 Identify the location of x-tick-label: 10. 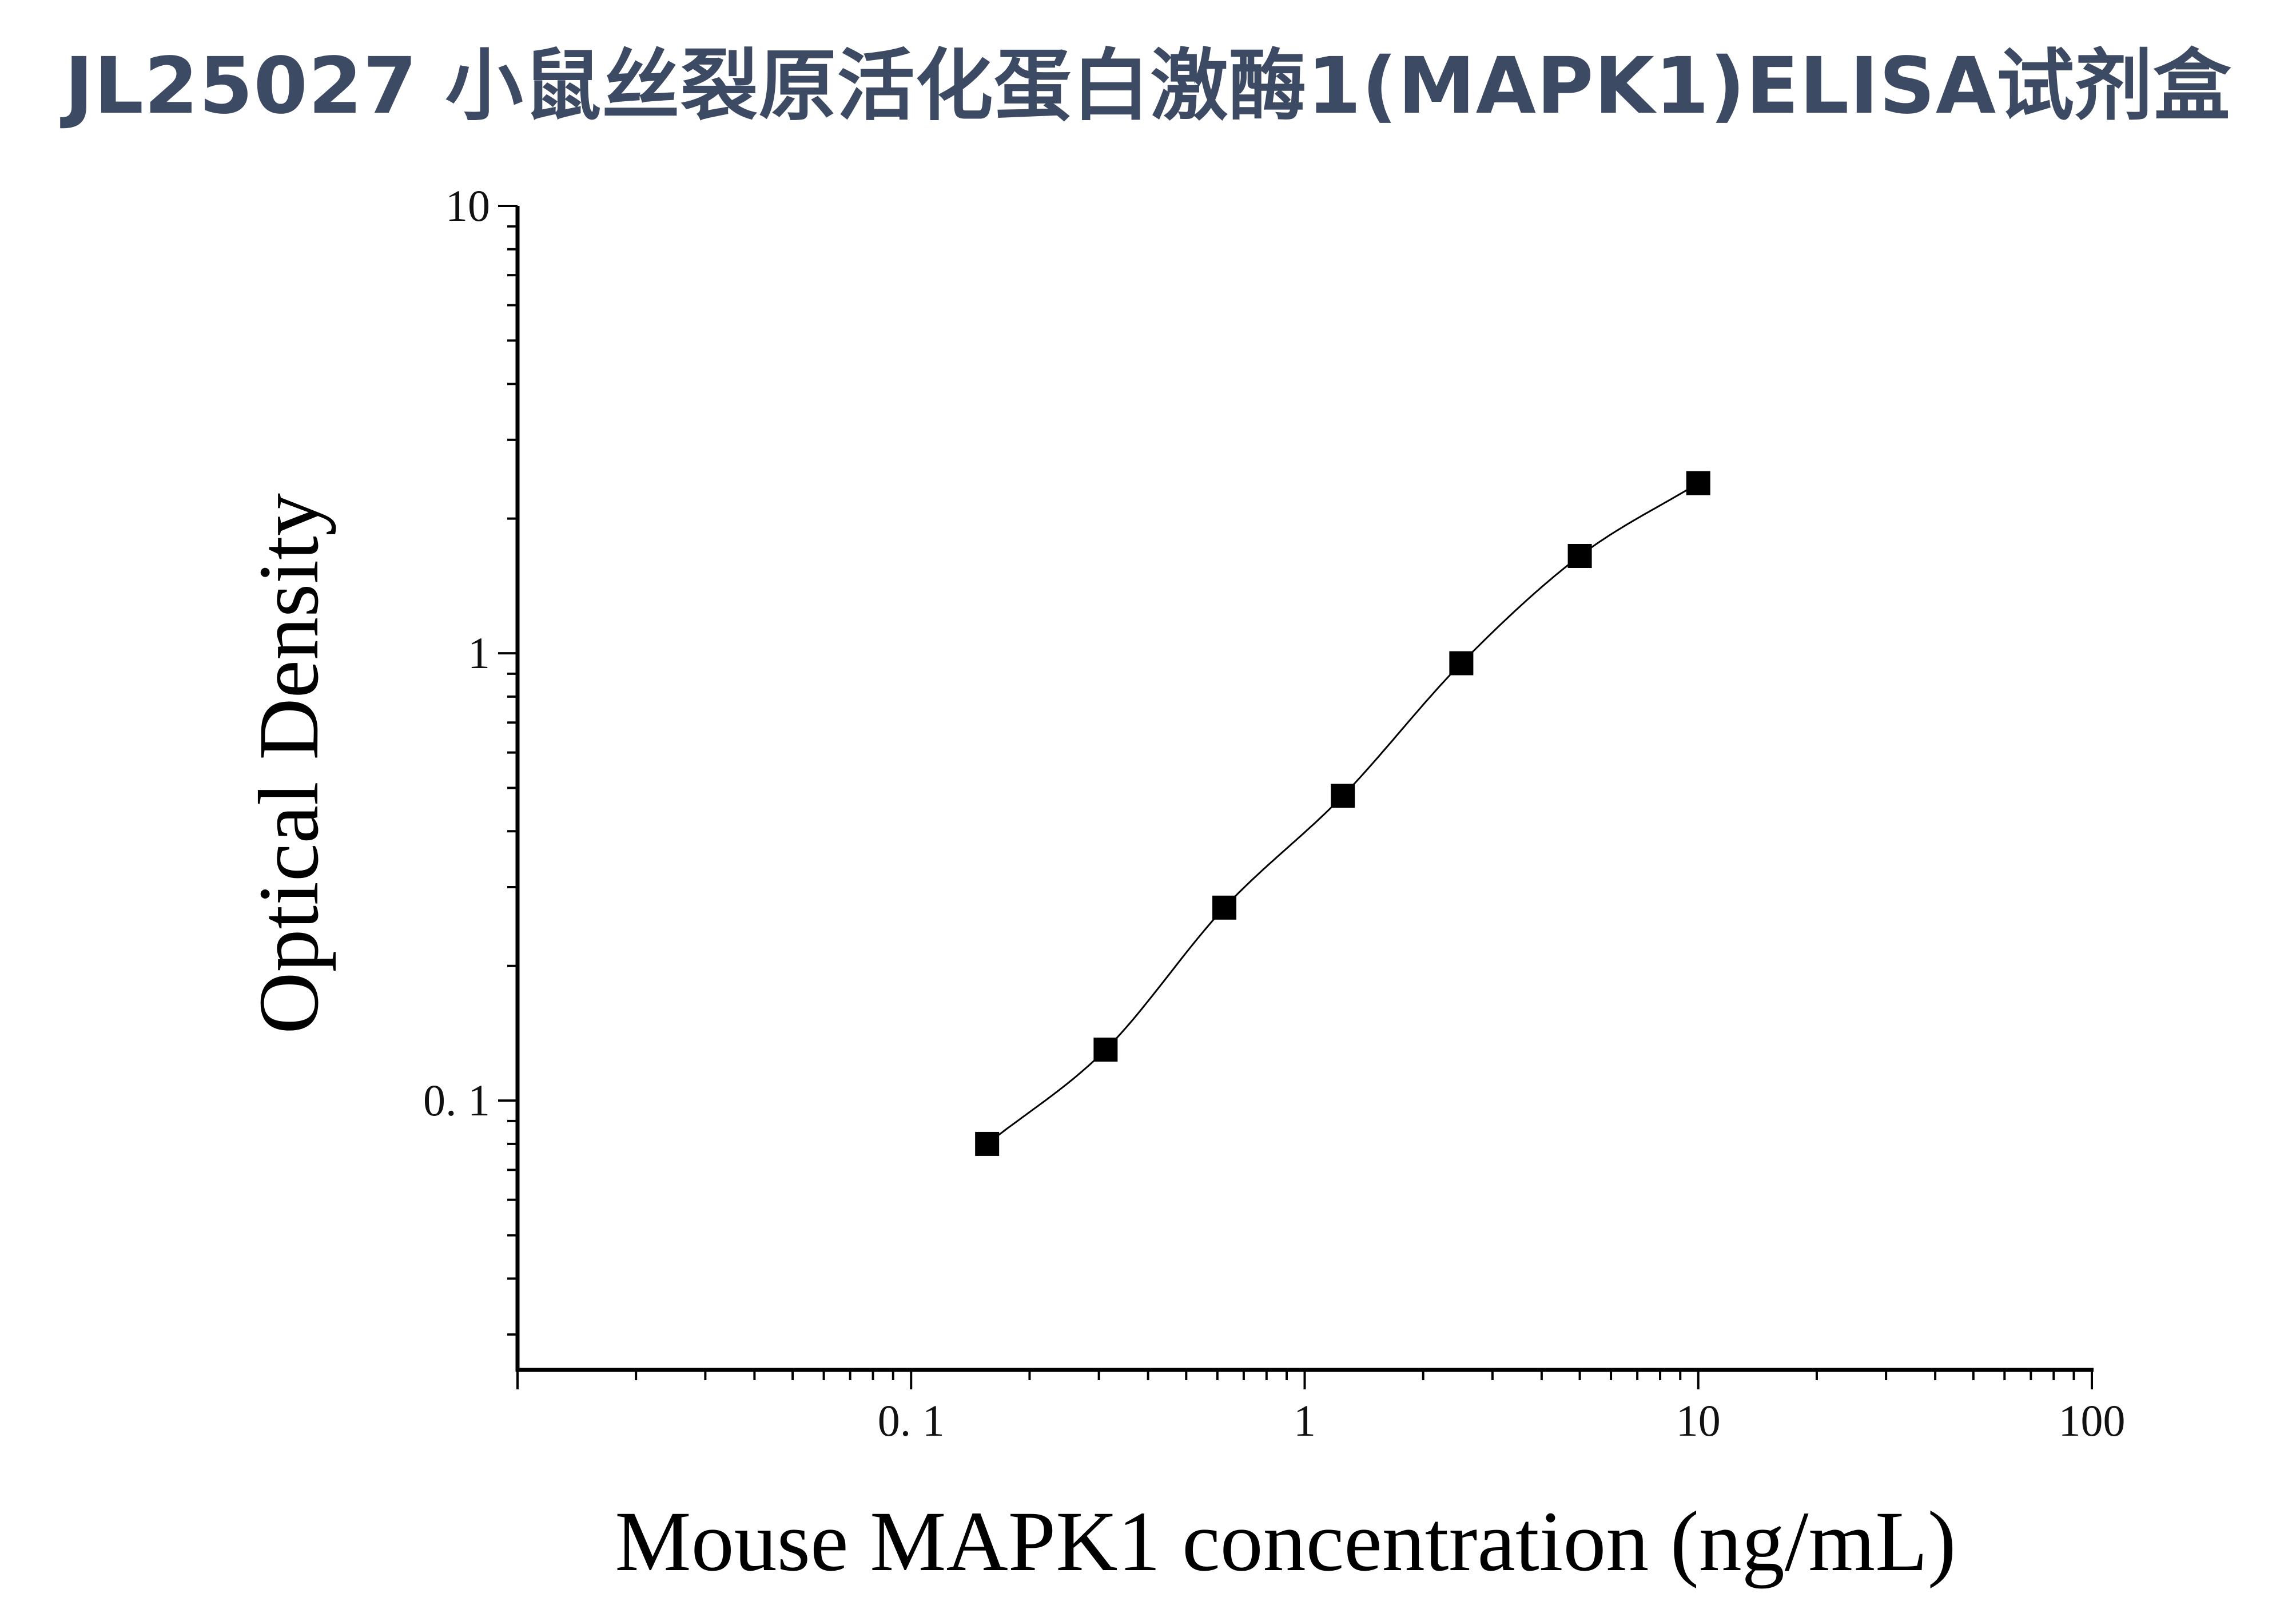
(1698, 1420).